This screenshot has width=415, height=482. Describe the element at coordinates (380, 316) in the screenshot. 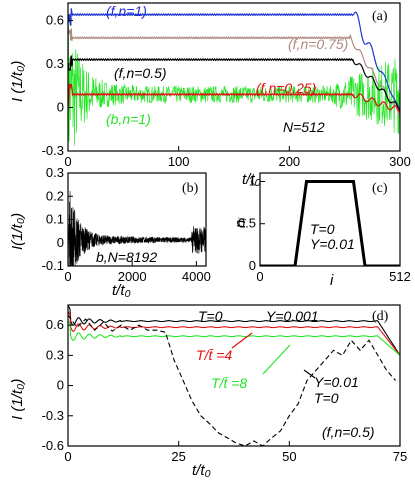

I see `panel-d-letter: (d)` at that location.